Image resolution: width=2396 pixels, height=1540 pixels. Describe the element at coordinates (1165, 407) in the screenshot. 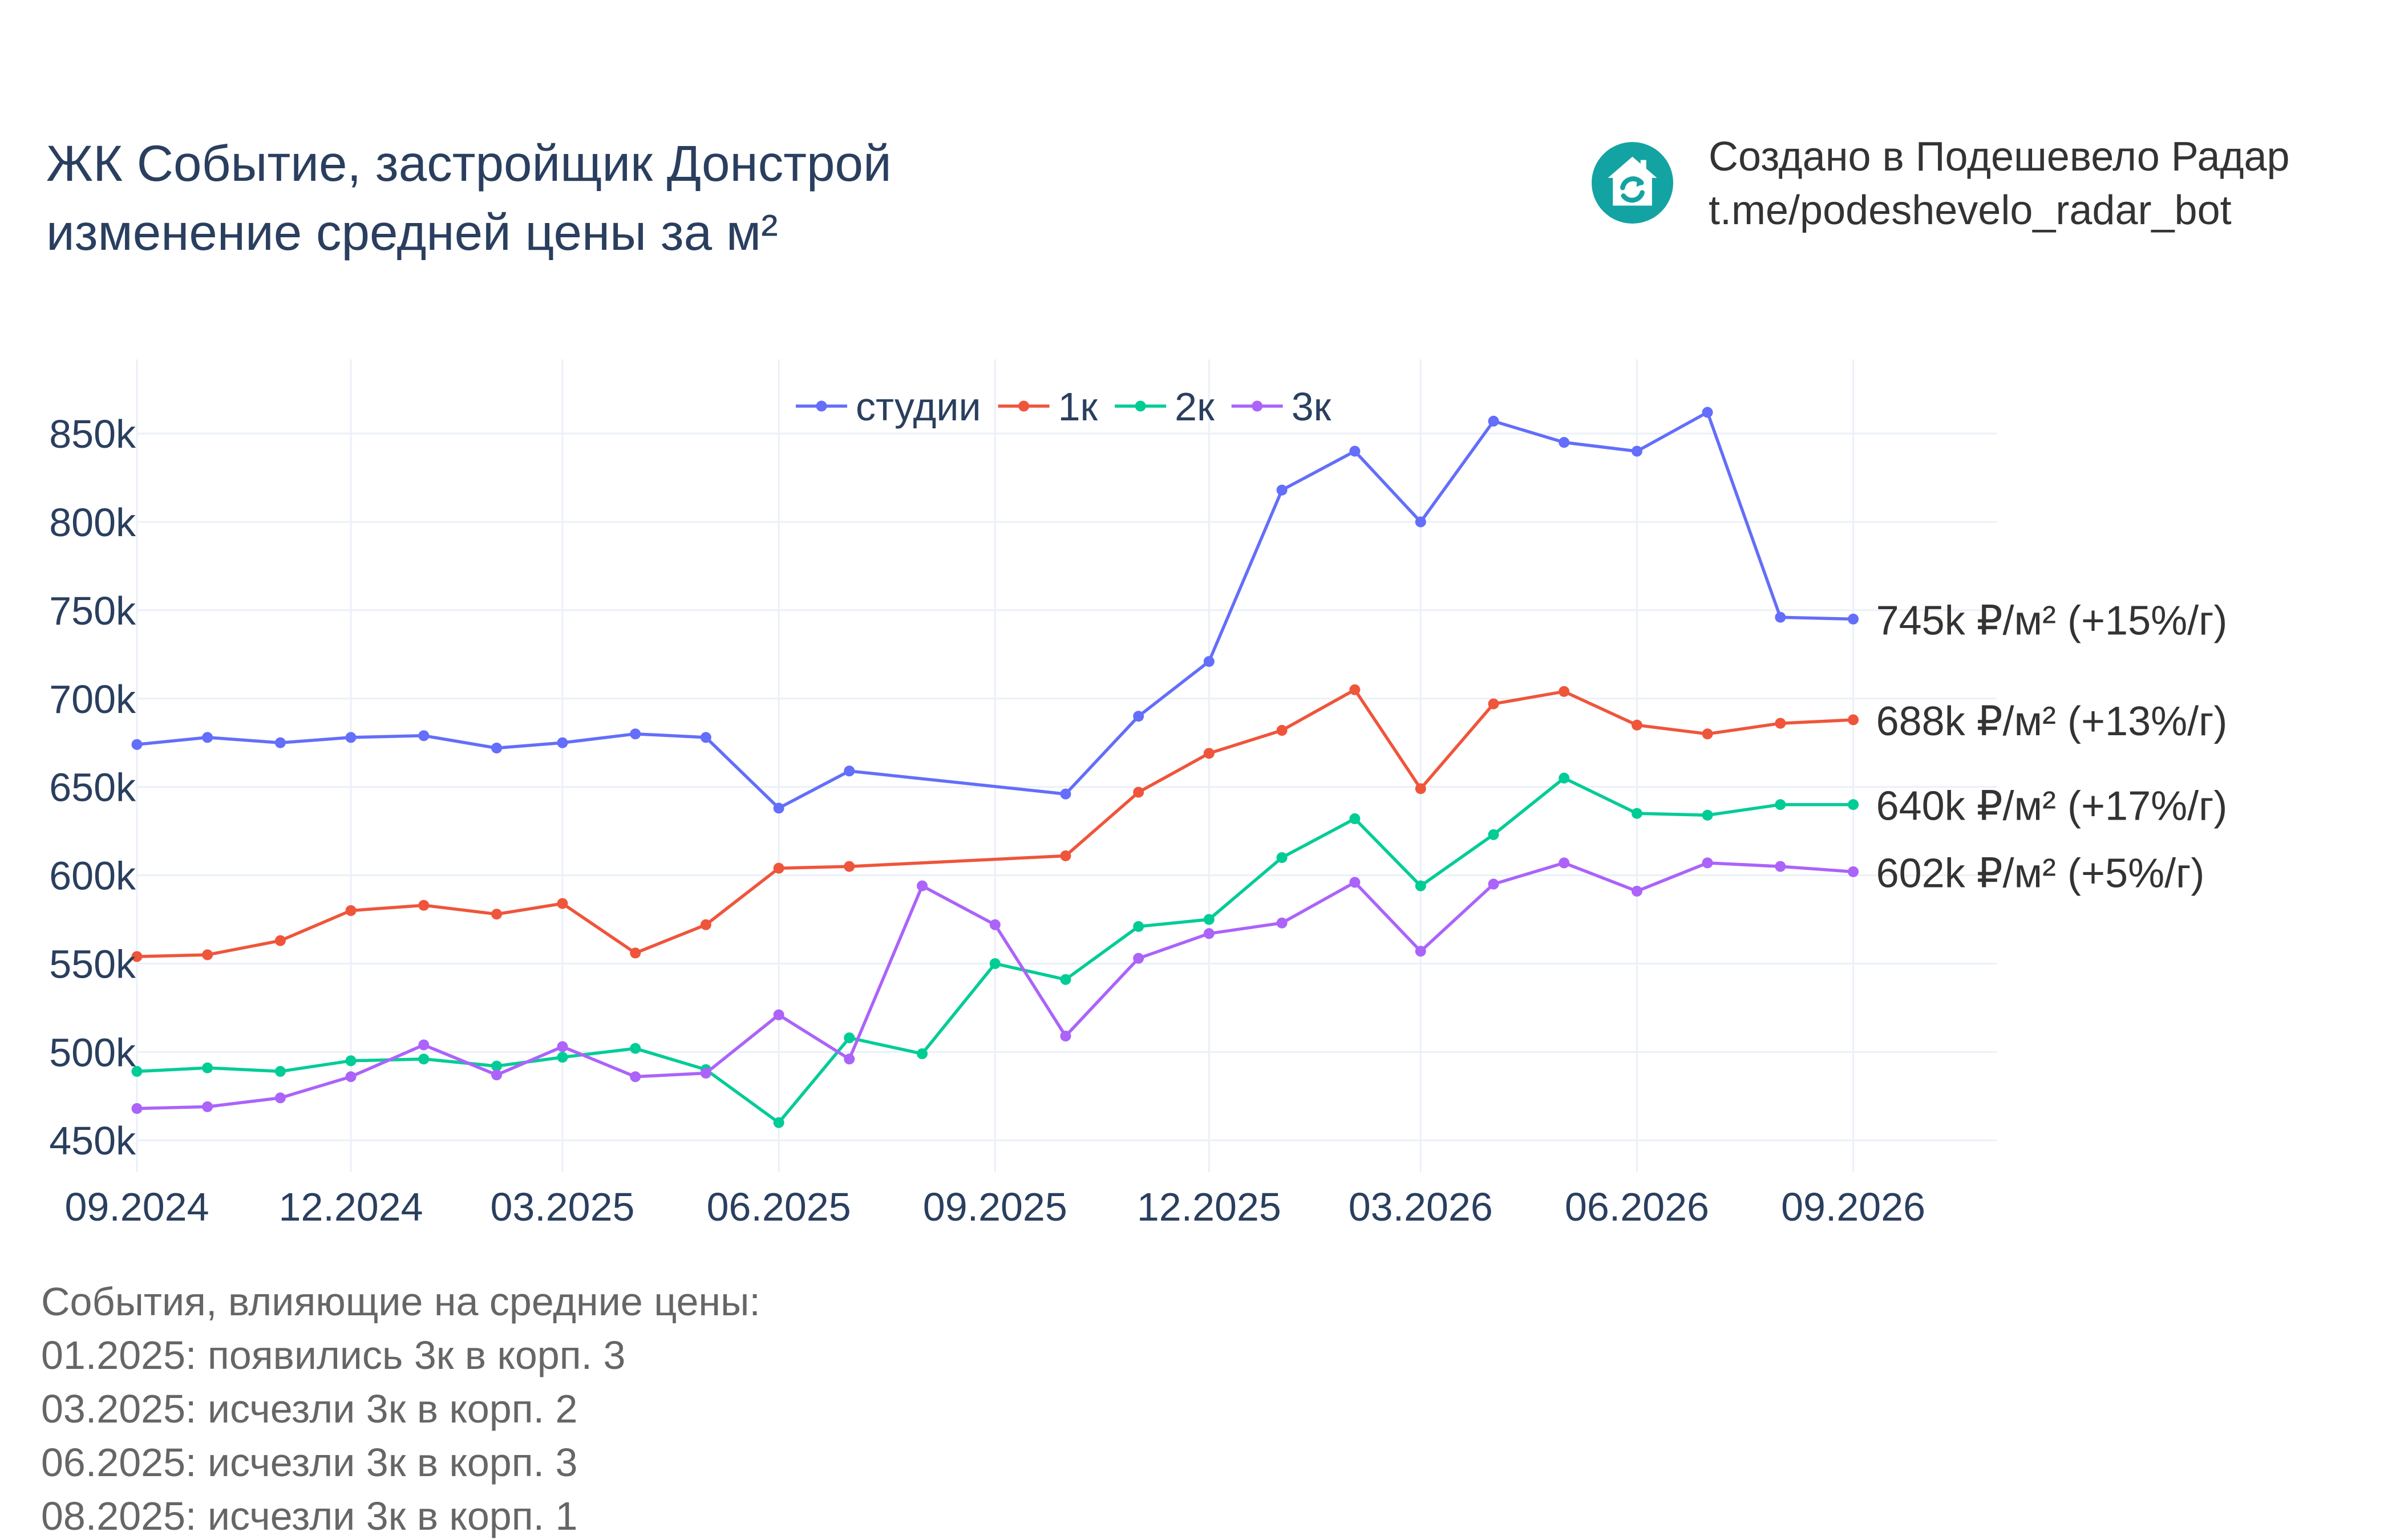

I see `legend-item: 2к` at that location.